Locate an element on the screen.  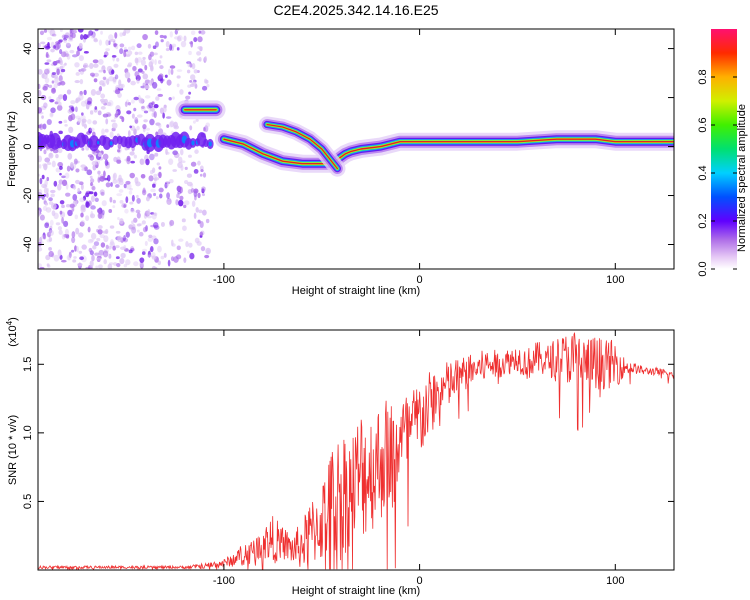
snr-x-tick-label: 0 is located at coordinates (420, 581).